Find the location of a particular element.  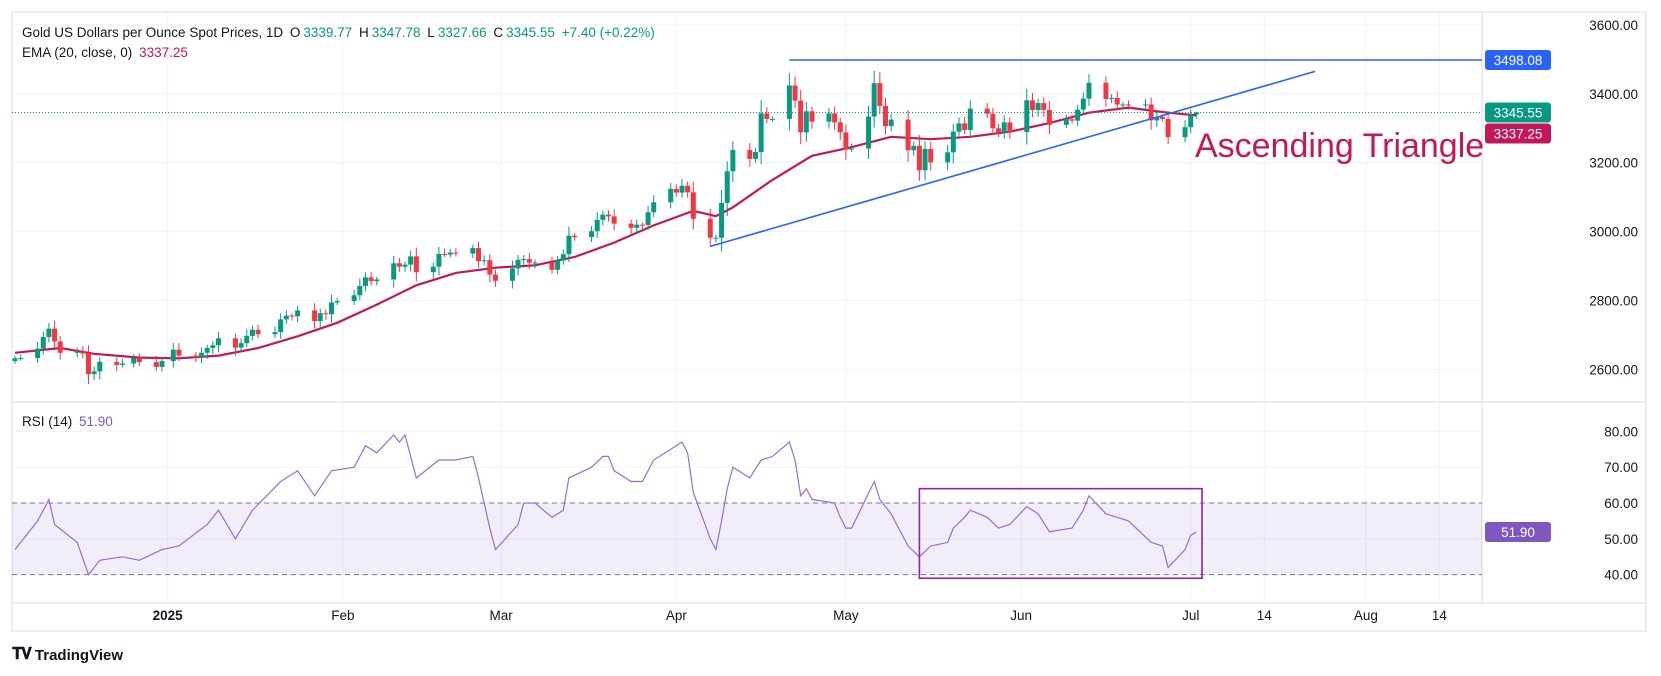

price-badge-1: 3345.55 is located at coordinates (1518, 113).